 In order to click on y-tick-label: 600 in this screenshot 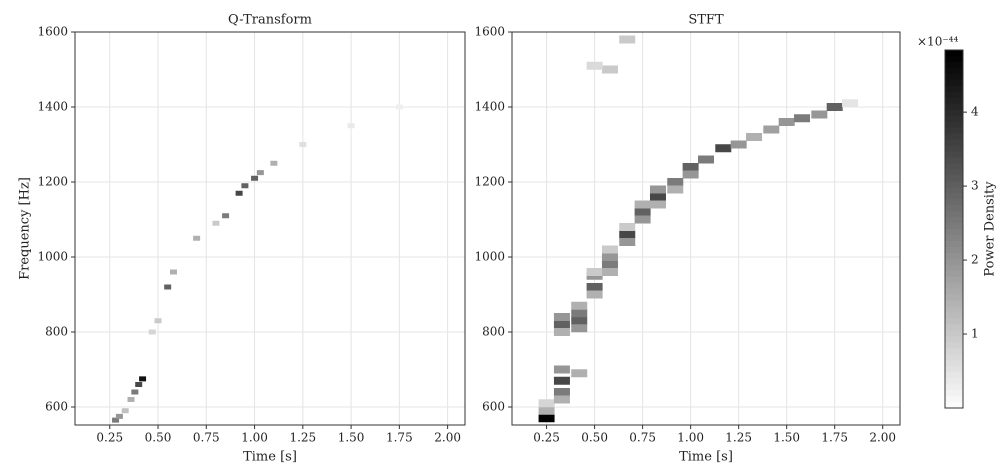, I will do `click(56, 407)`.